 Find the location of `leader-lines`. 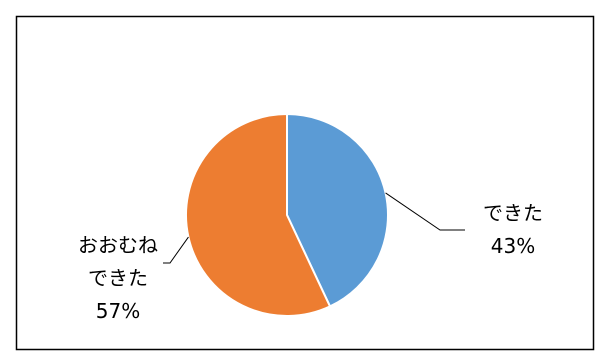

leader-lines is located at coordinates (314, 228).